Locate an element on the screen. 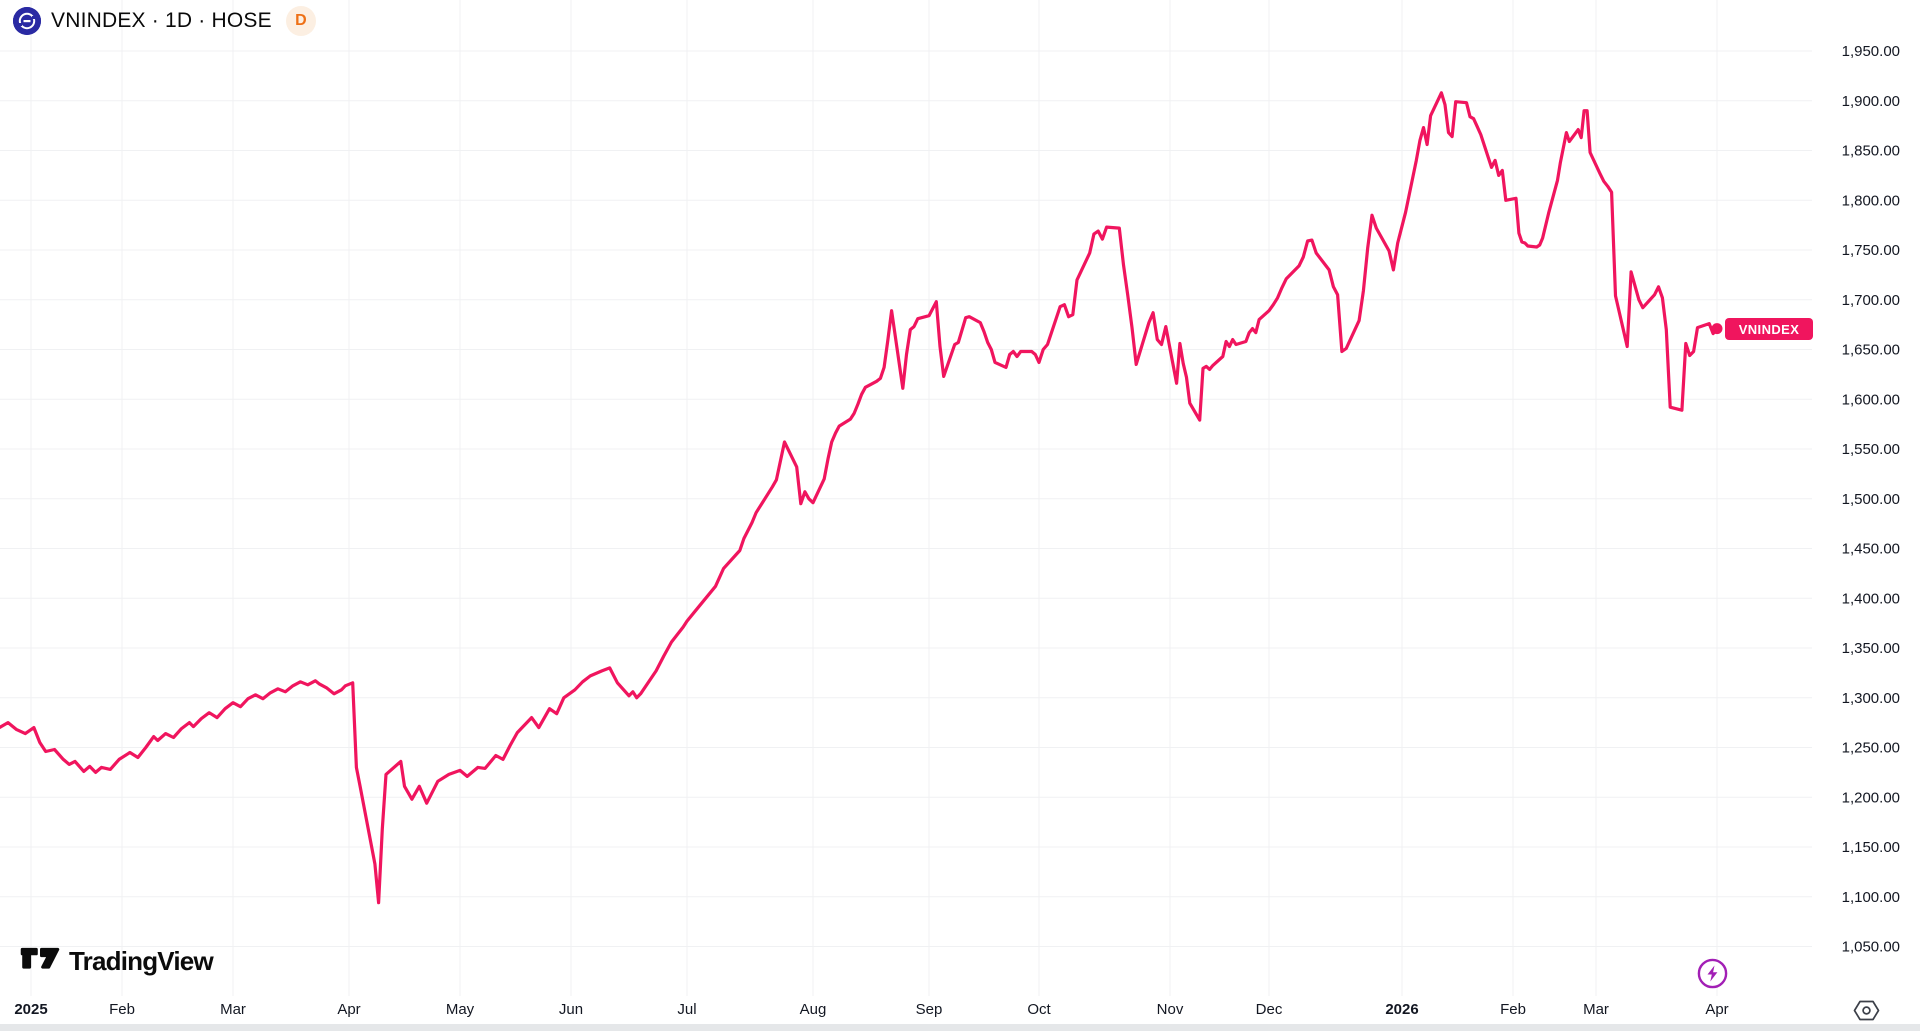 Image resolution: width=1920 pixels, height=1031 pixels. price-tick-label: 1,900.00 is located at coordinates (1871, 101).